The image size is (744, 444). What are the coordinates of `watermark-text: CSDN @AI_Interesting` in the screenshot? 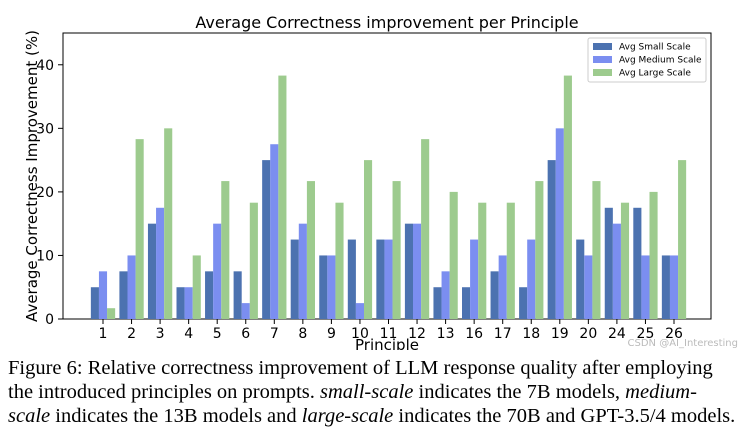 It's located at (683, 343).